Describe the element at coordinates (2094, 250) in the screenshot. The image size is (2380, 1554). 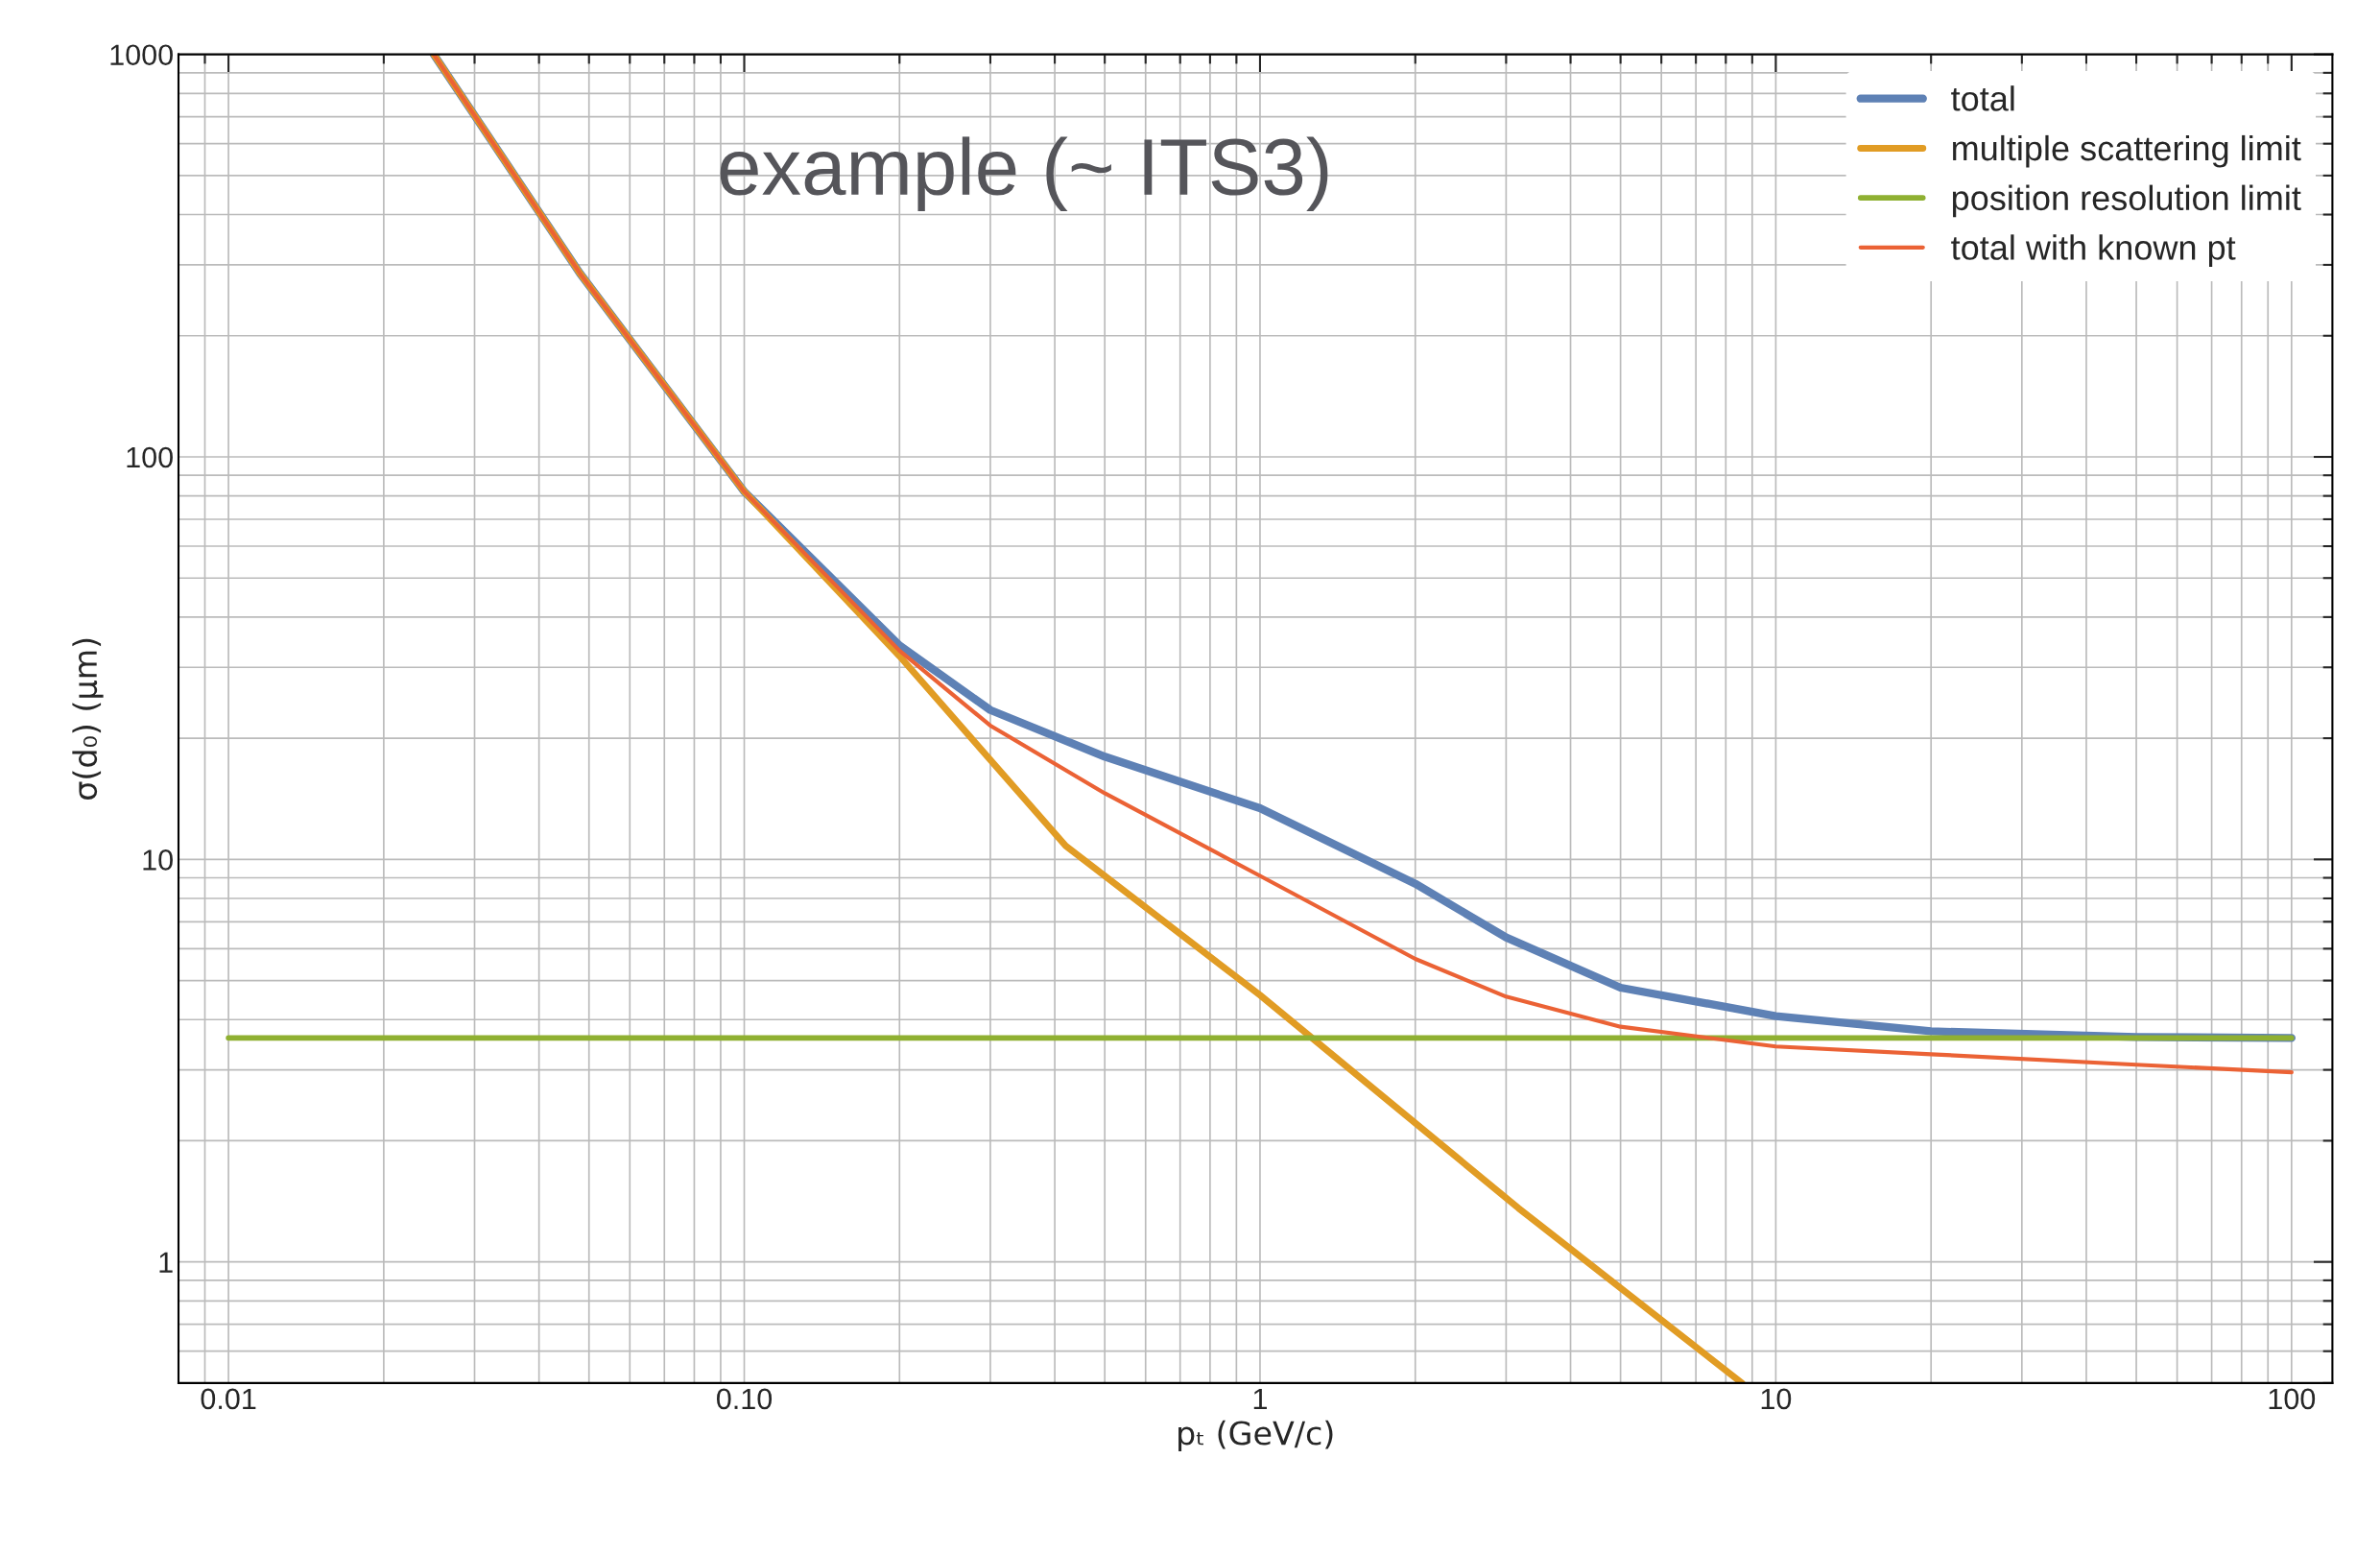
I see `legend-label: total with known pt` at that location.